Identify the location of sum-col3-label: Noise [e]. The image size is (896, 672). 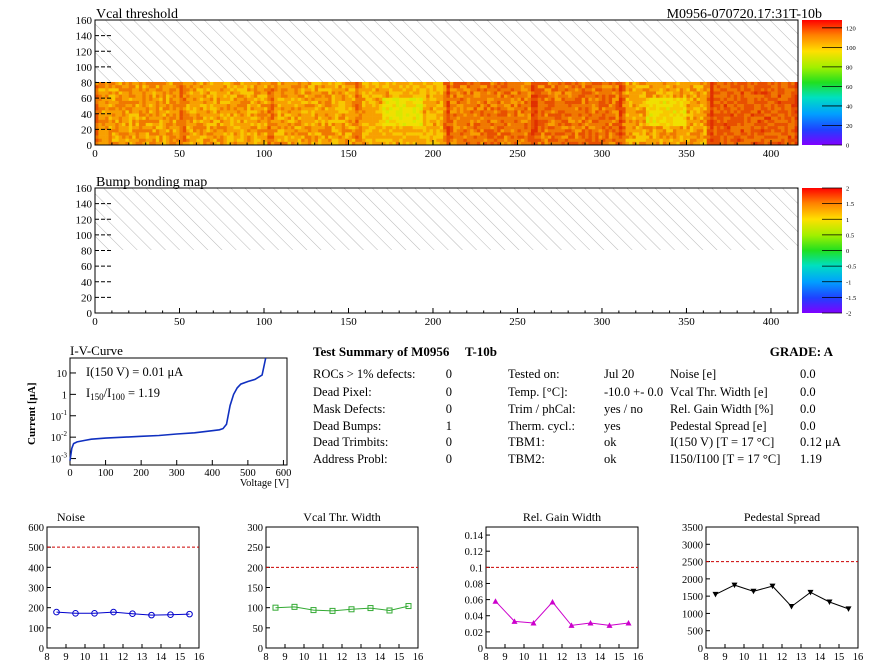
(693, 374).